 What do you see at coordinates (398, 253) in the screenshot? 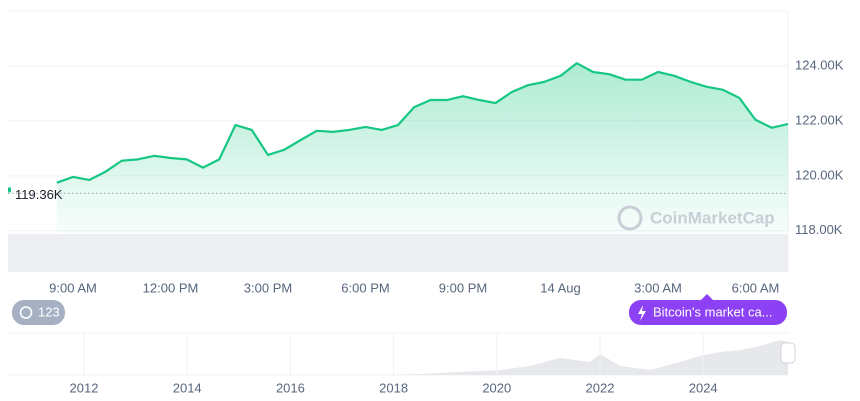
I see `volume-band` at bounding box center [398, 253].